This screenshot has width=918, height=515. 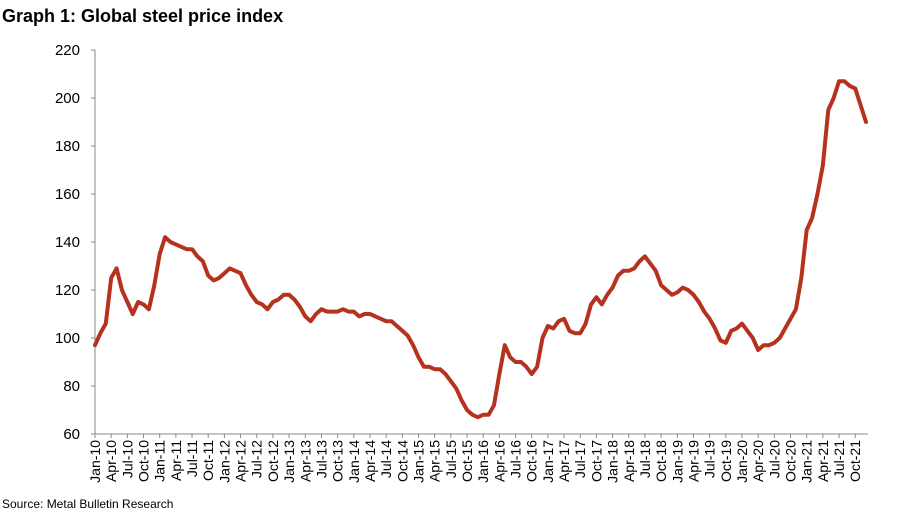 What do you see at coordinates (402, 461) in the screenshot?
I see `x-tick-label: Oct-14` at bounding box center [402, 461].